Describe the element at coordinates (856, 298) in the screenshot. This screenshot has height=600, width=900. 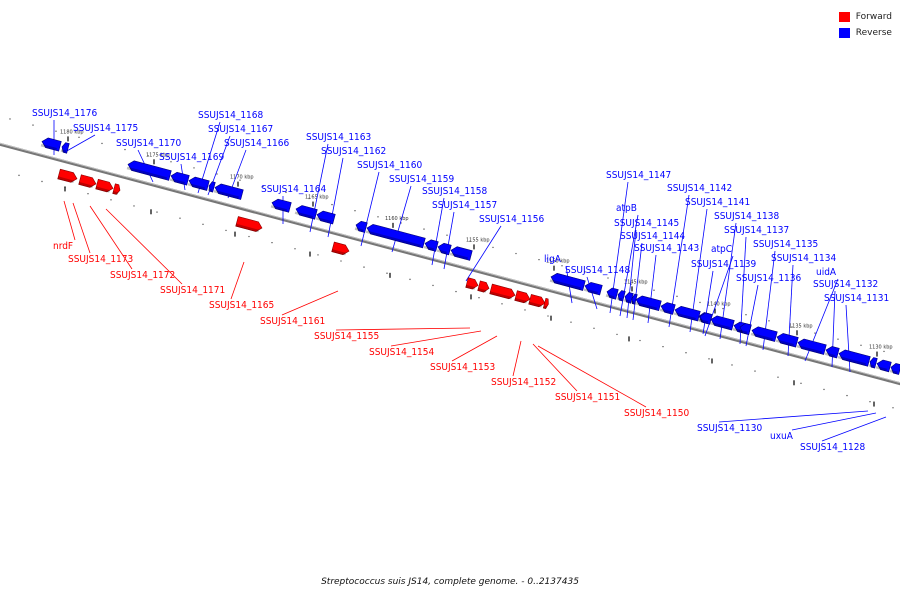
I see `gene-label-ssujs14_1131: SSUJS14_1131` at that location.